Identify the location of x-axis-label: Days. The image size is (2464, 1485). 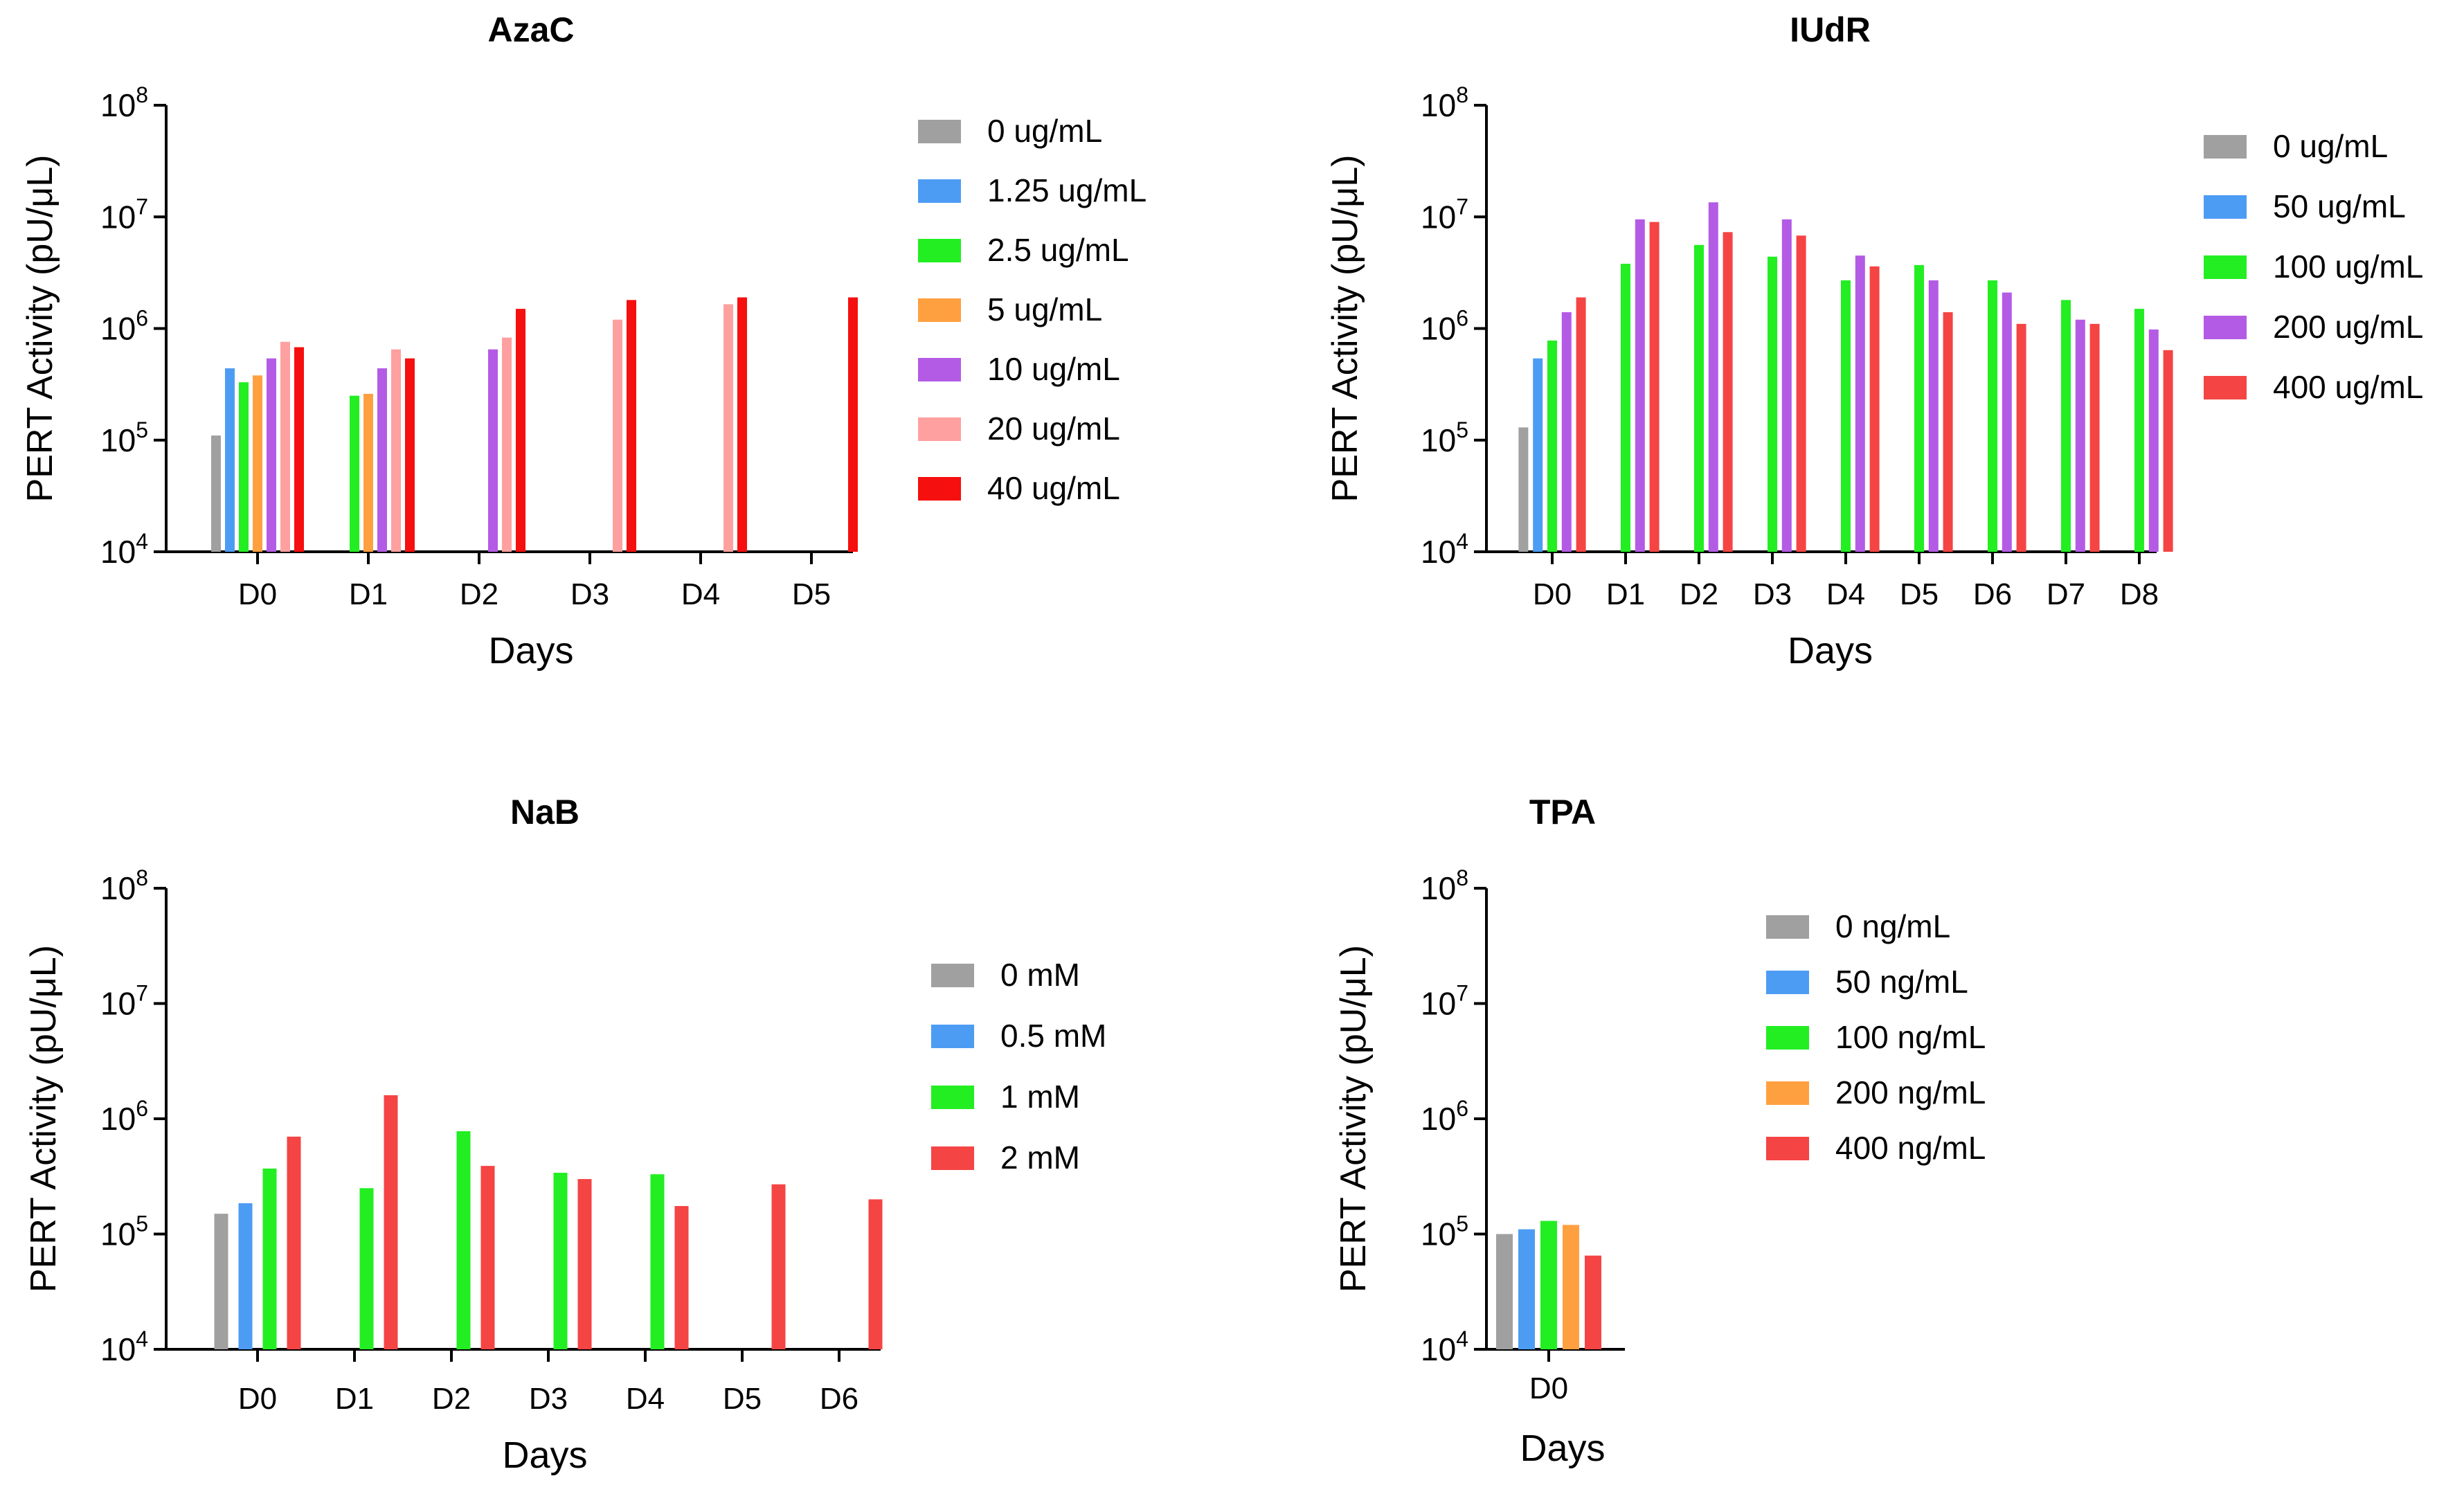
(530, 651).